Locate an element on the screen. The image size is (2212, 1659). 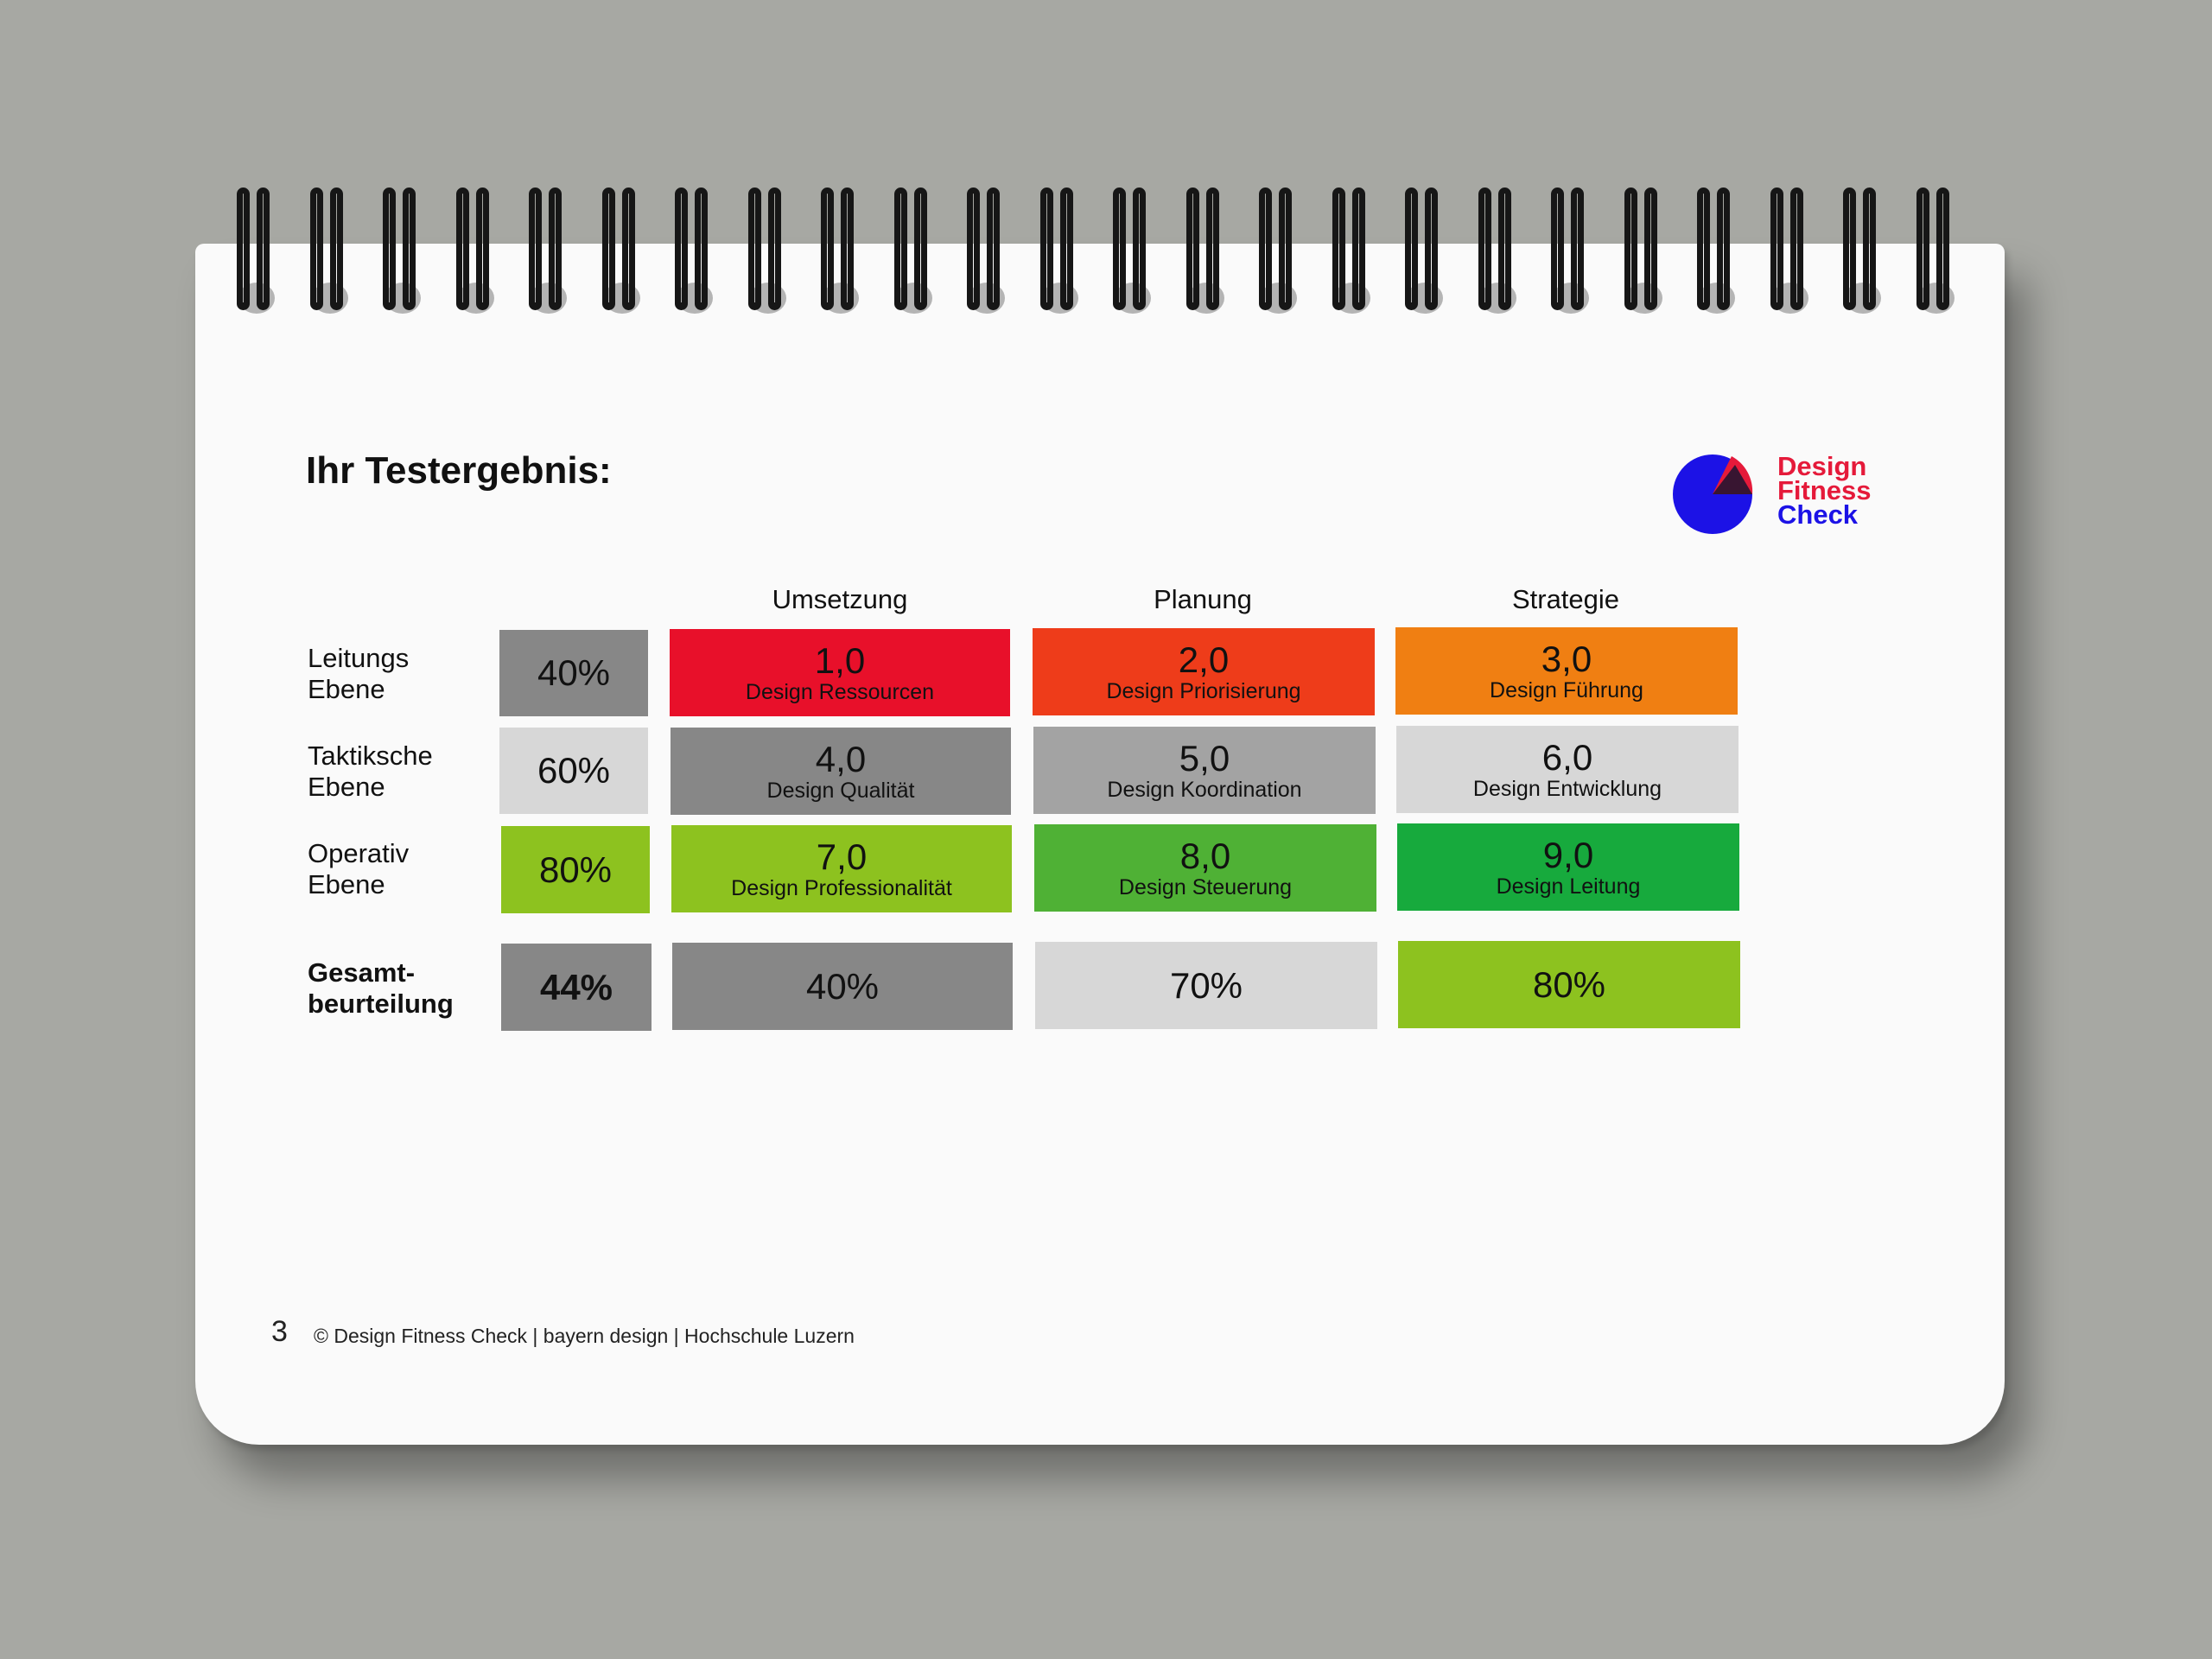
score-label: Design Professionalität is located at coordinates (841, 887).